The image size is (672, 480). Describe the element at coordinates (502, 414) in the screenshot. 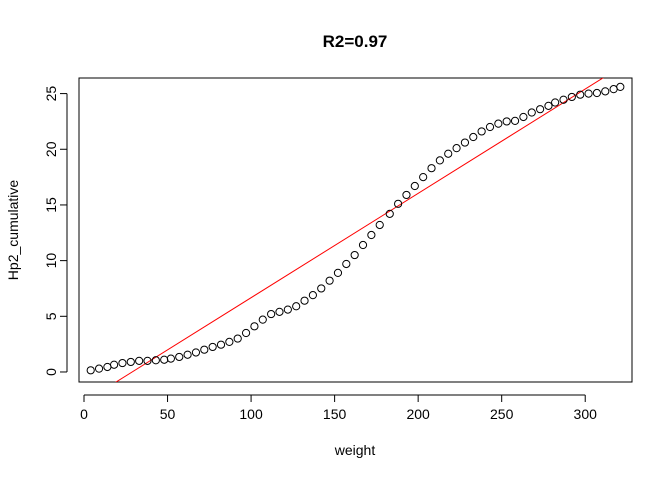

I see `x-tick-label: 250` at that location.